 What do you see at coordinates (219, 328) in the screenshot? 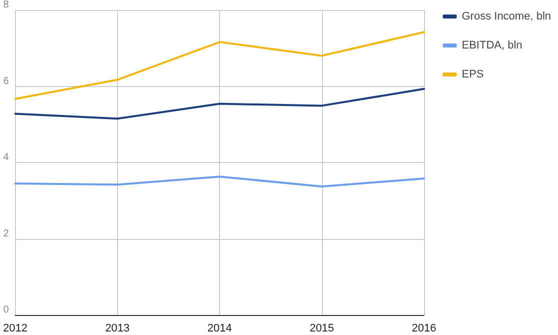
I see `x-tick-label: 2014` at bounding box center [219, 328].